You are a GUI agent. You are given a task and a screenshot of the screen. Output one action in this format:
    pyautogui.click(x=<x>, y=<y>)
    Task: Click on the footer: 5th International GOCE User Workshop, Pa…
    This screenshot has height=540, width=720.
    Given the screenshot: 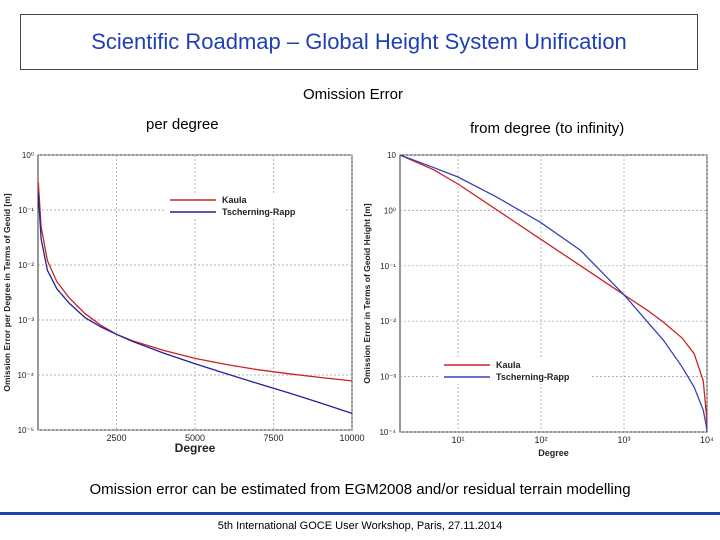 What is the action you would take?
    pyautogui.click(x=360, y=526)
    